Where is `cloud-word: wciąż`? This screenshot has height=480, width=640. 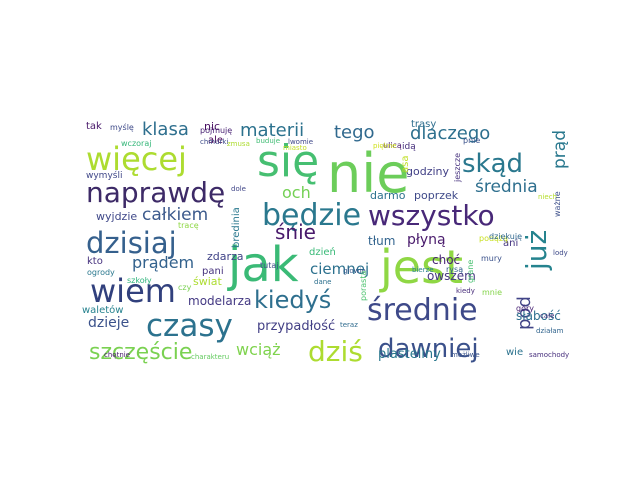
cloud-word: wciąż is located at coordinates (258, 349).